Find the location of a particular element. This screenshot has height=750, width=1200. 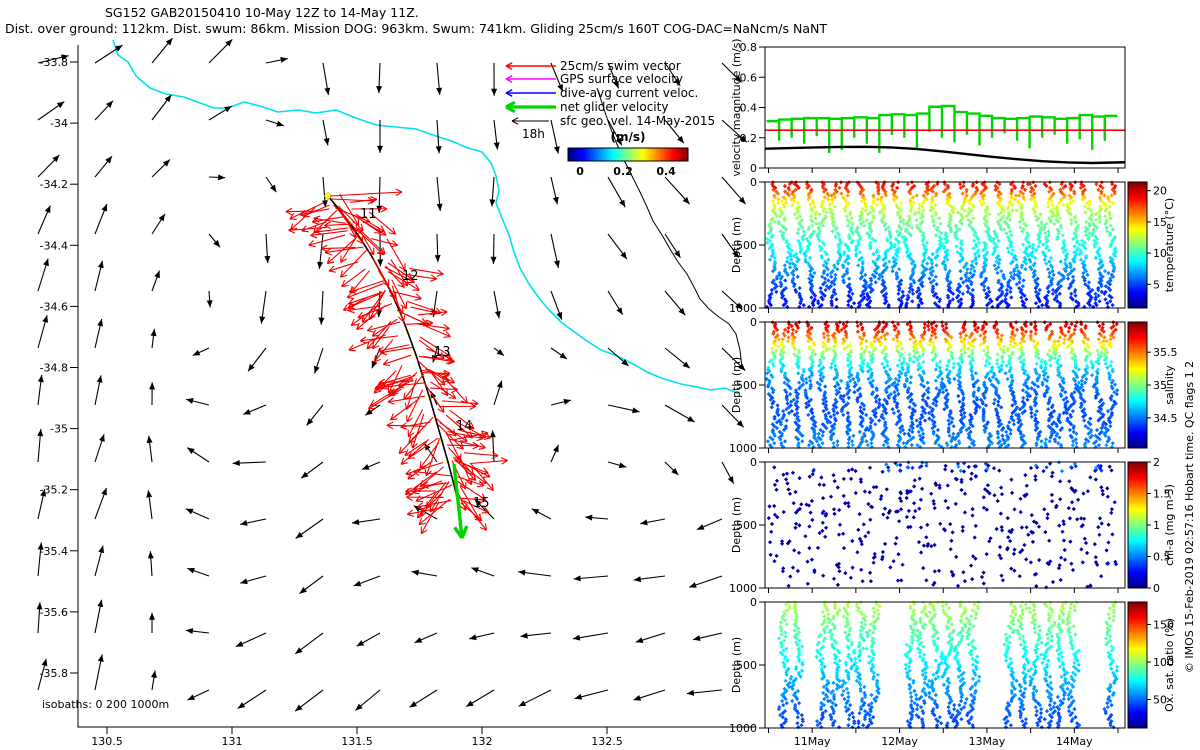

oxygen-markers is located at coordinates (948, 688).